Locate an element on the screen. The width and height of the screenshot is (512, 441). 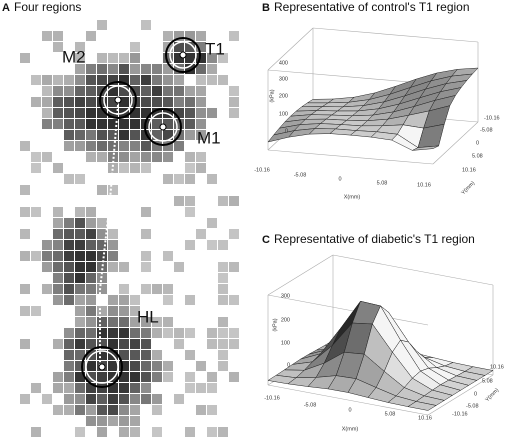
region-center is located at coordinates (118, 100).